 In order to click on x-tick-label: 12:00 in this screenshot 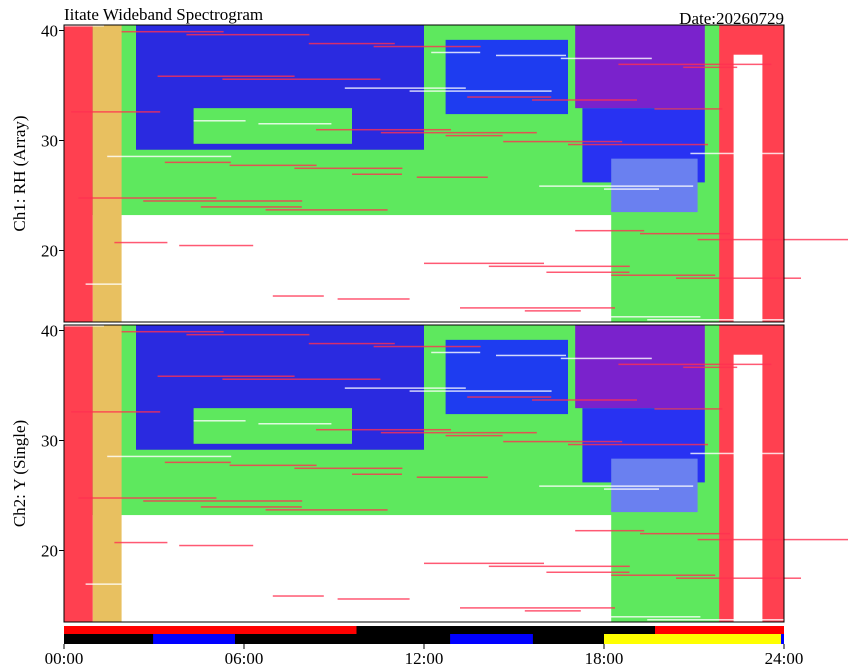, I will do `click(424, 658)`.